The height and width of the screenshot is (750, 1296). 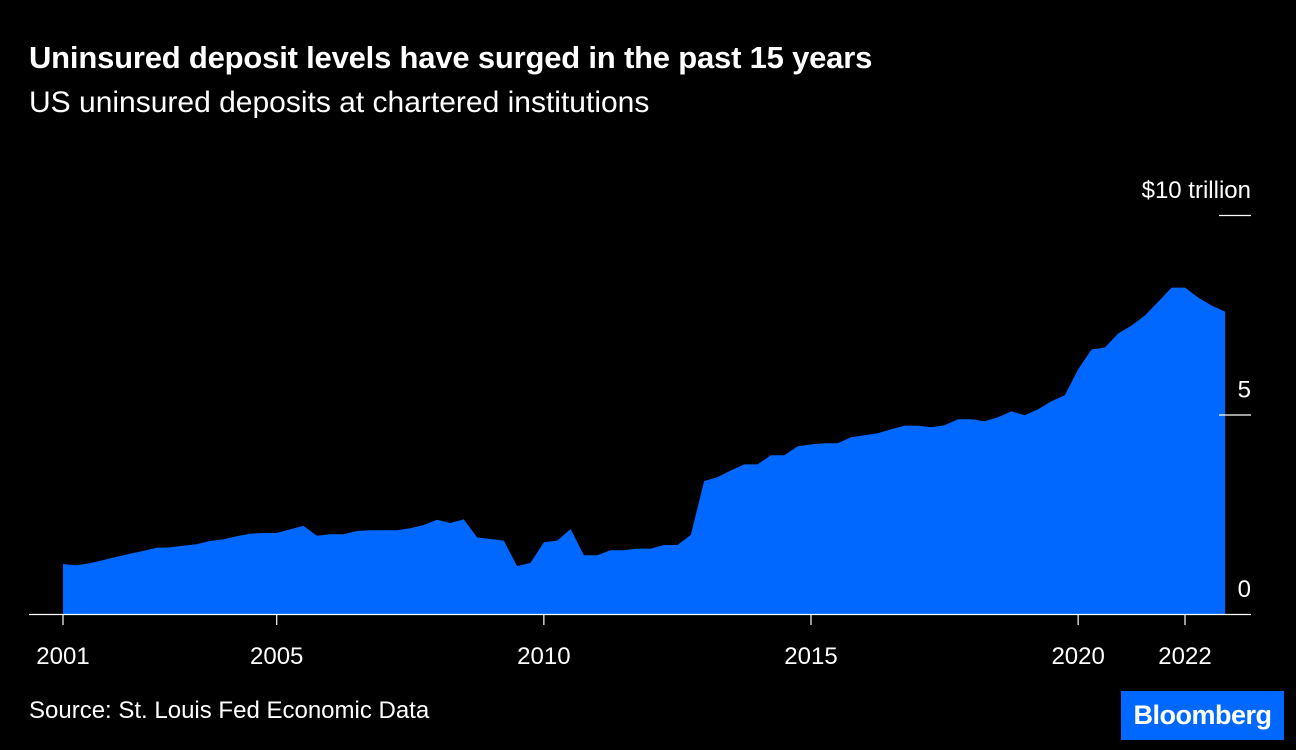 I want to click on x-tick-label-2022: 2022, so click(x=1184, y=656).